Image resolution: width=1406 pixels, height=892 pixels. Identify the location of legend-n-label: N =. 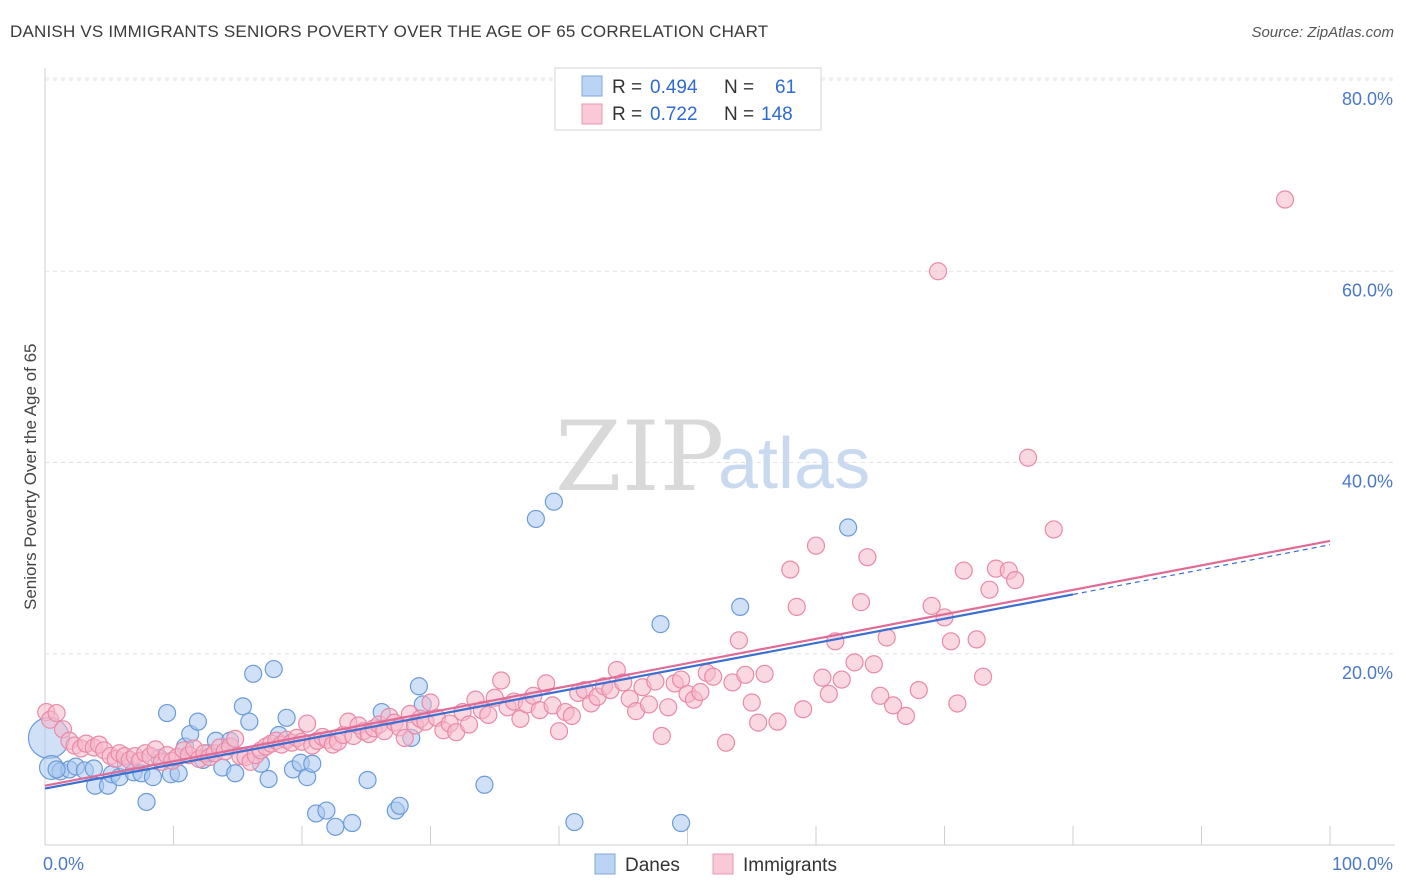
(739, 87).